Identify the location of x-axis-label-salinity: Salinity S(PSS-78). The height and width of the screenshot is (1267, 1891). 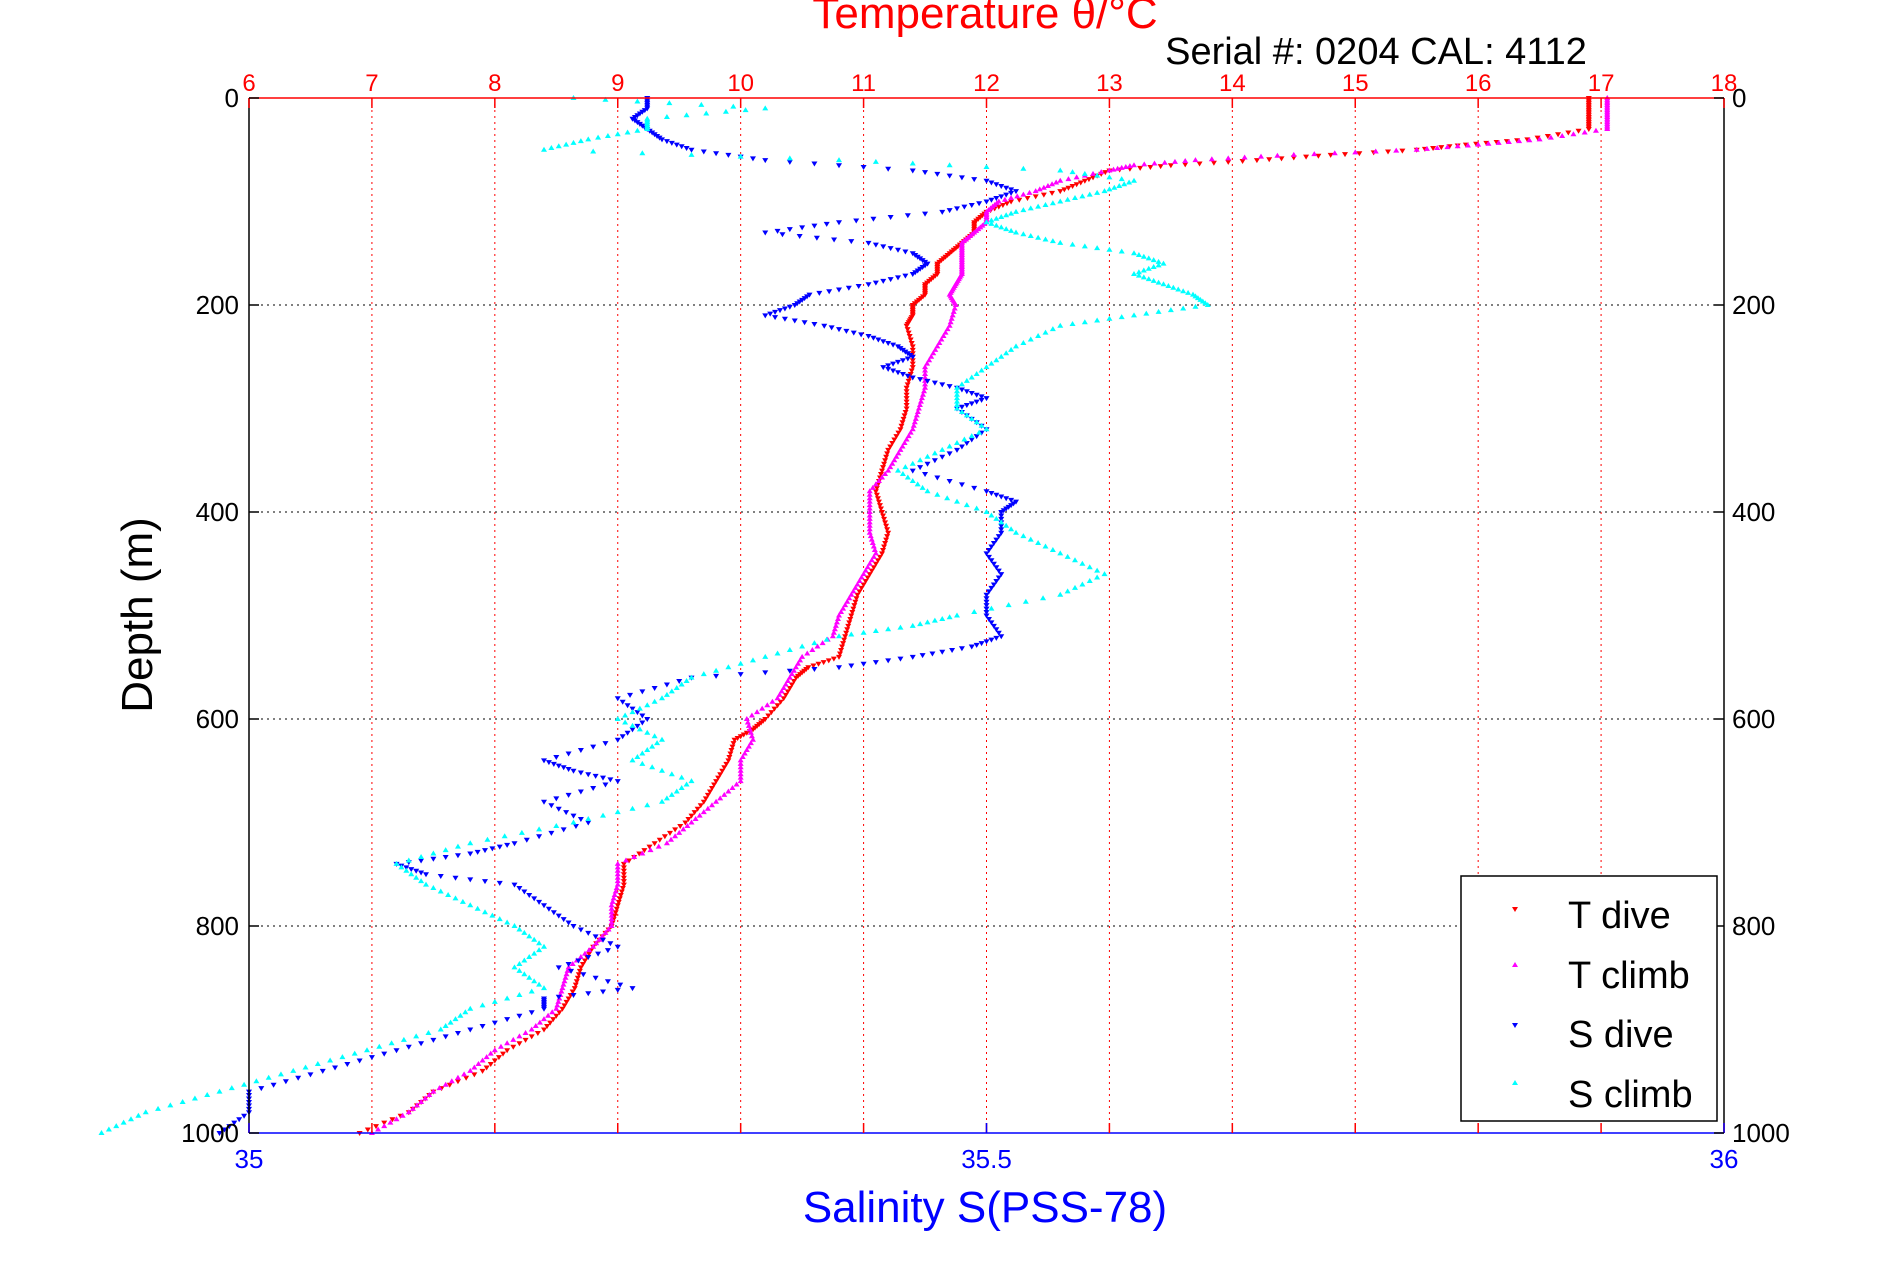
(985, 1207).